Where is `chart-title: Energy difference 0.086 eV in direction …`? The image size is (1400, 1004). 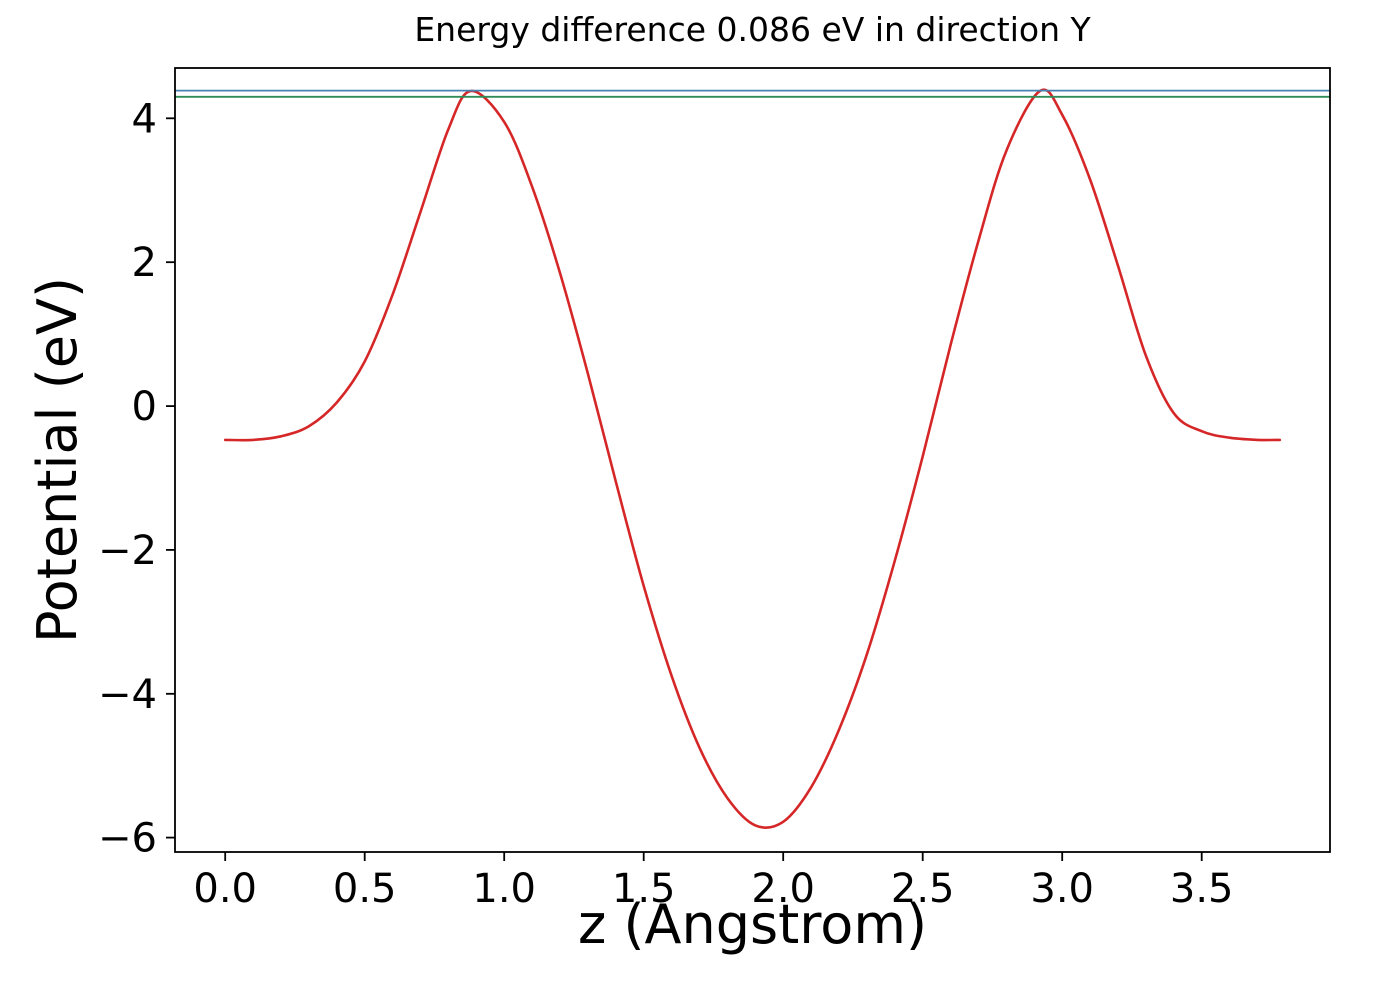
chart-title: Energy difference 0.086 eV in direction … is located at coordinates (752, 29).